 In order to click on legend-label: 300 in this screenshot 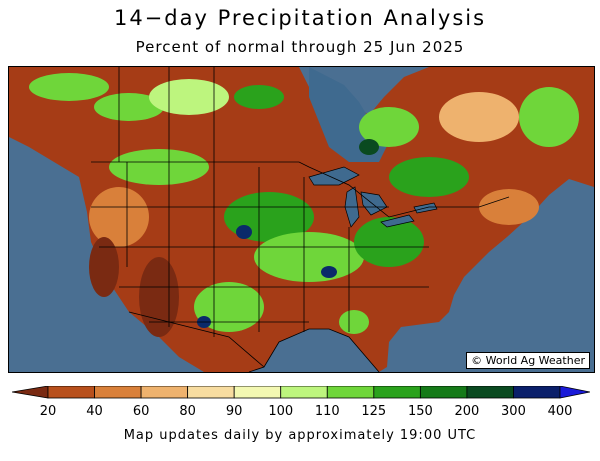, I will do `click(513, 411)`.